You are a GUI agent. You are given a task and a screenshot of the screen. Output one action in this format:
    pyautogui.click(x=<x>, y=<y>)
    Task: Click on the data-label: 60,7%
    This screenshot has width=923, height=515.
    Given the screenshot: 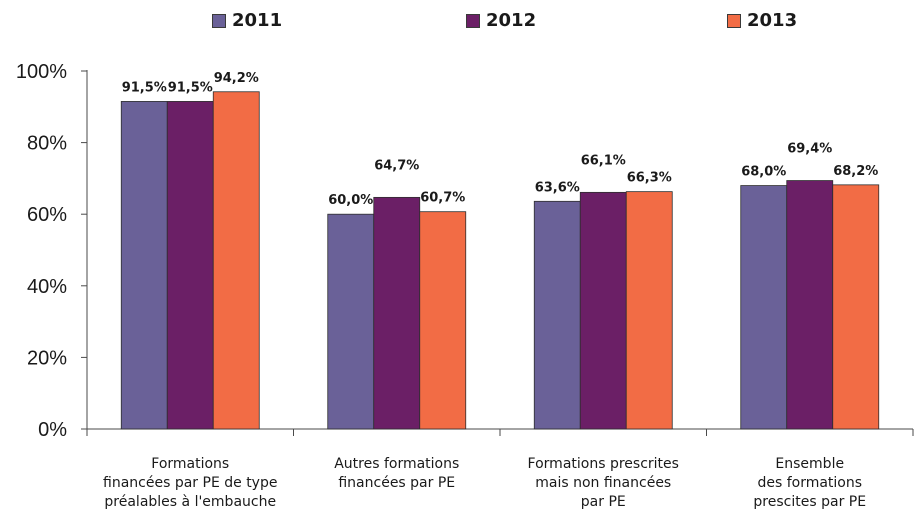 What is the action you would take?
    pyautogui.click(x=442, y=198)
    